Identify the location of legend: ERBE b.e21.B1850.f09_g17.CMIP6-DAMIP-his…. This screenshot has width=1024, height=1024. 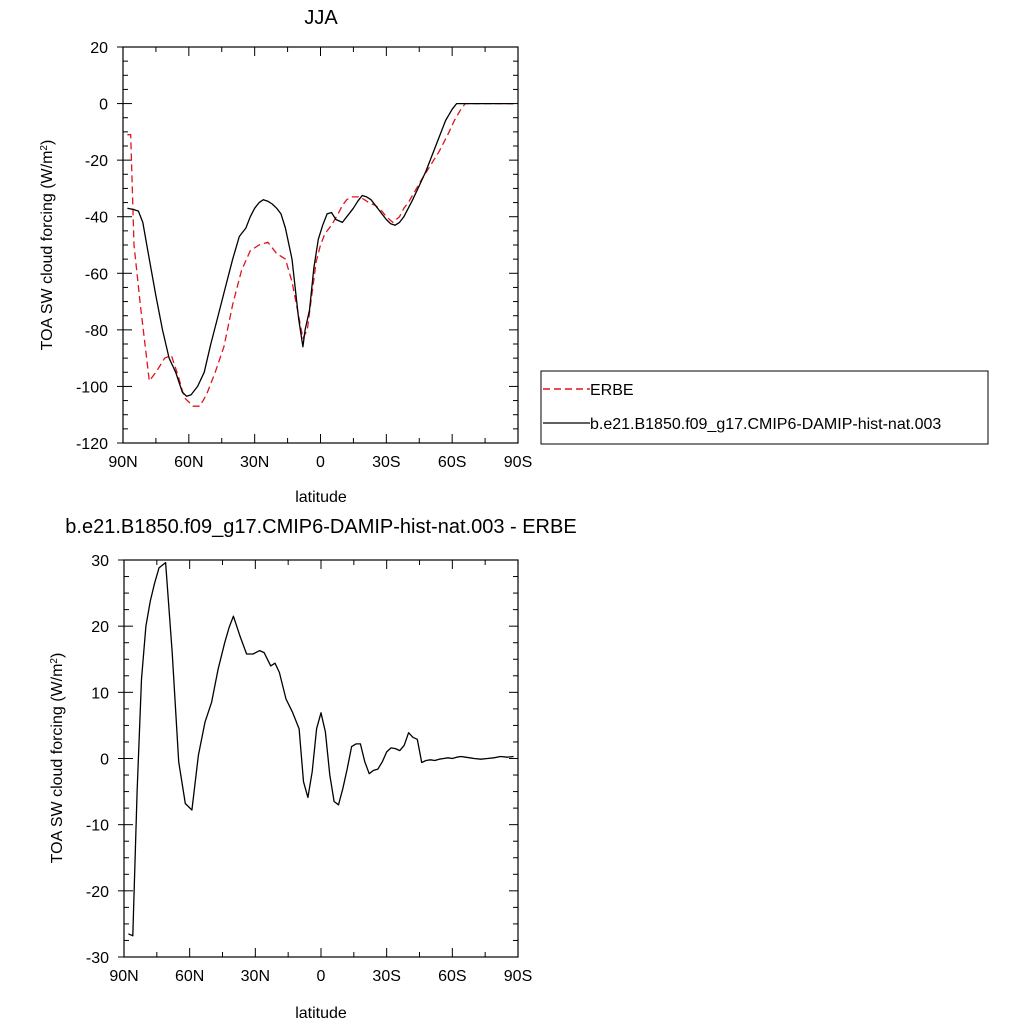
(764, 407).